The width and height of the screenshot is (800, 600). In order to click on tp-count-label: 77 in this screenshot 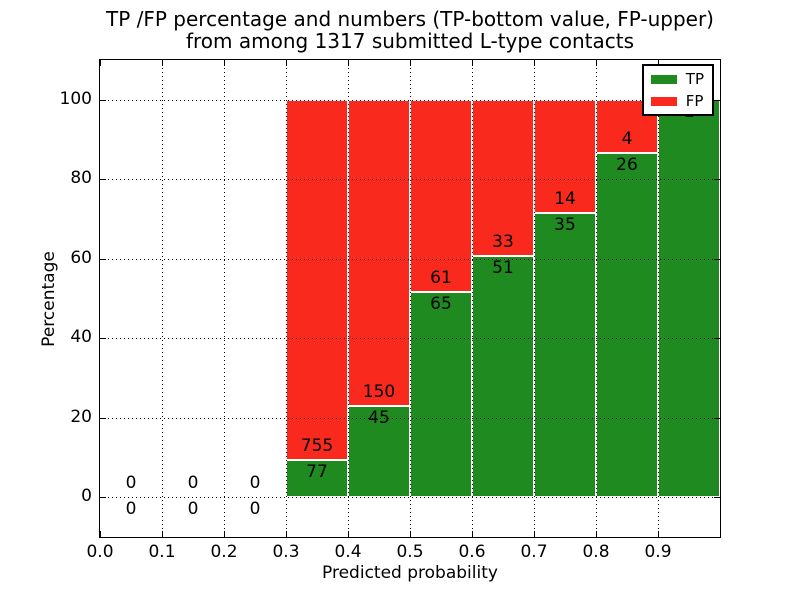, I will do `click(317, 472)`.